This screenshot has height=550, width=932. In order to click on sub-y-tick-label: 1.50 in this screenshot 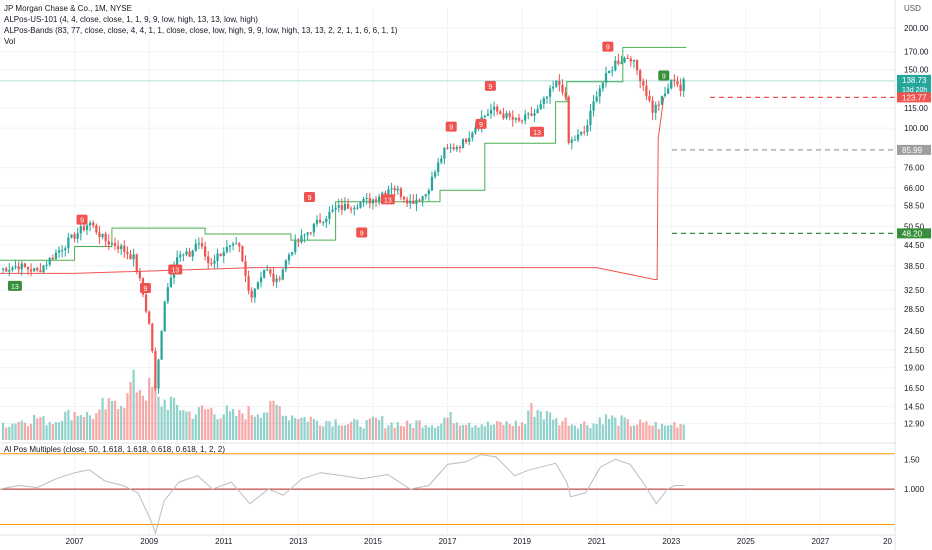, I will do `click(912, 459)`.